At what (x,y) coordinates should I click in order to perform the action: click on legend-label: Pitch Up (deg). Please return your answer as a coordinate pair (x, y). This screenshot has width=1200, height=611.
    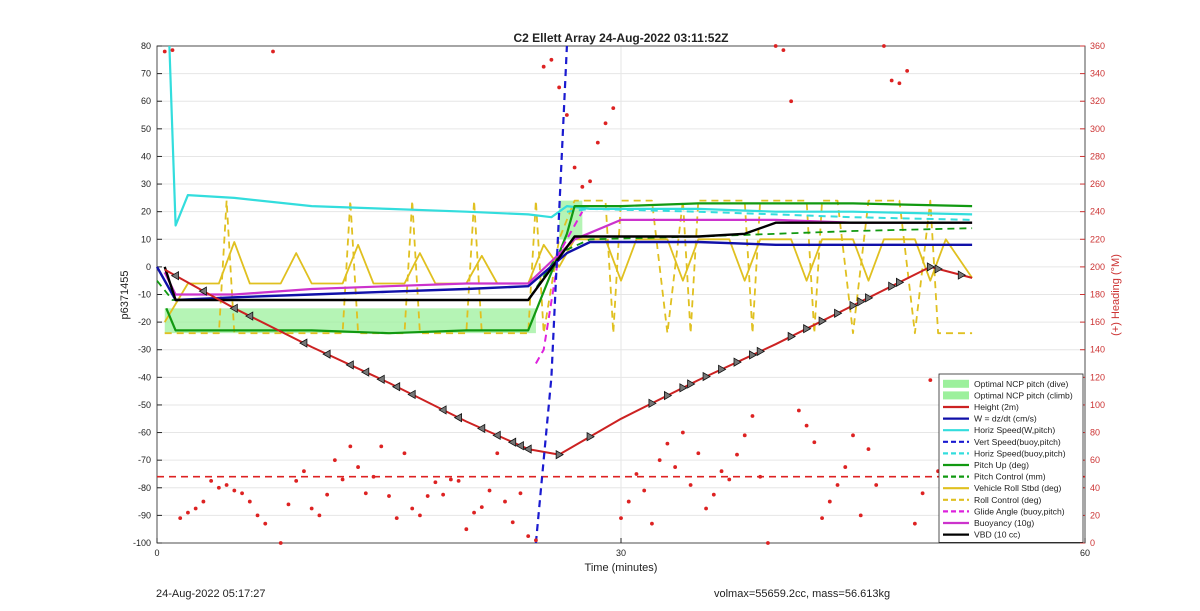
    Looking at the image, I should click on (1001, 465).